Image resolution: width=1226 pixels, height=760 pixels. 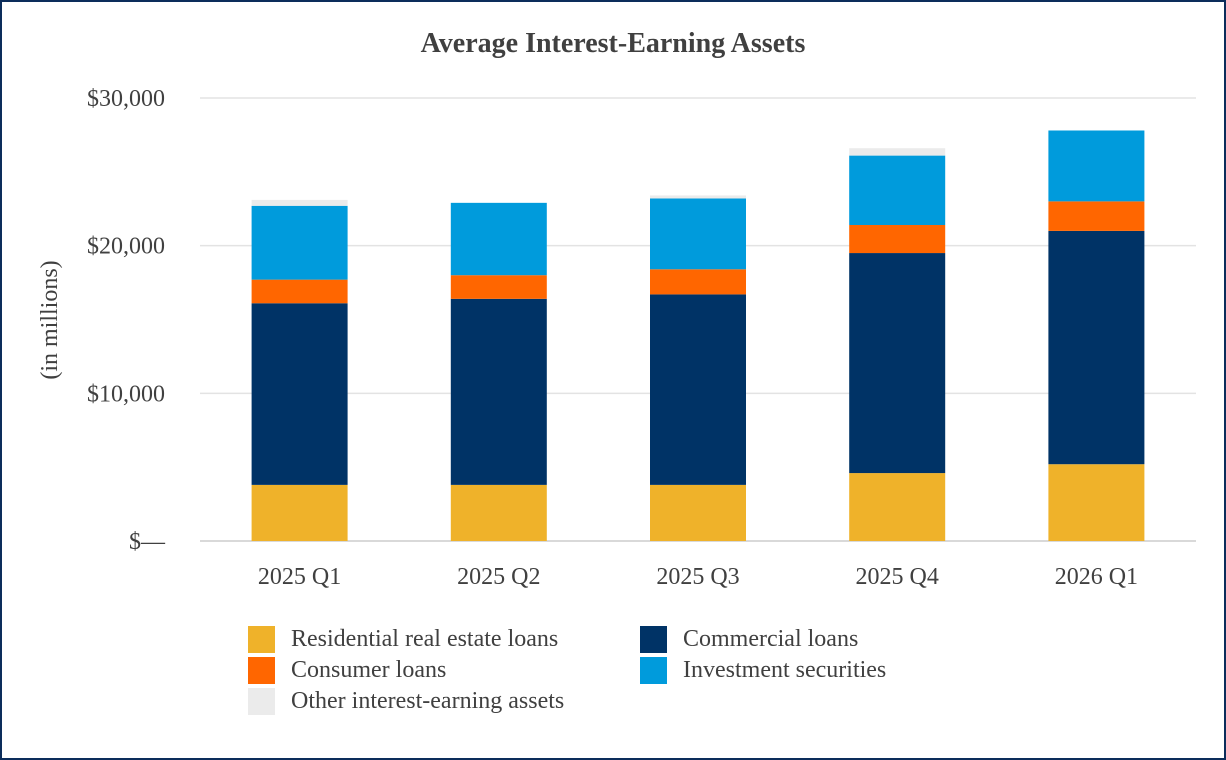 What do you see at coordinates (1096, 577) in the screenshot?
I see `x-tick-label: 2026 Q1` at bounding box center [1096, 577].